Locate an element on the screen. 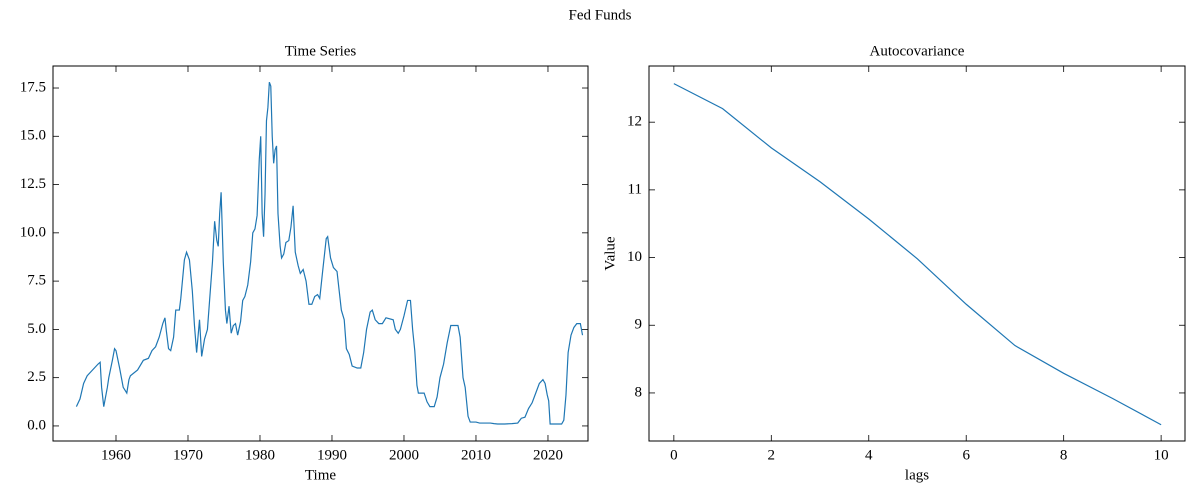  y-tick-label: 9 is located at coordinates (639, 325).